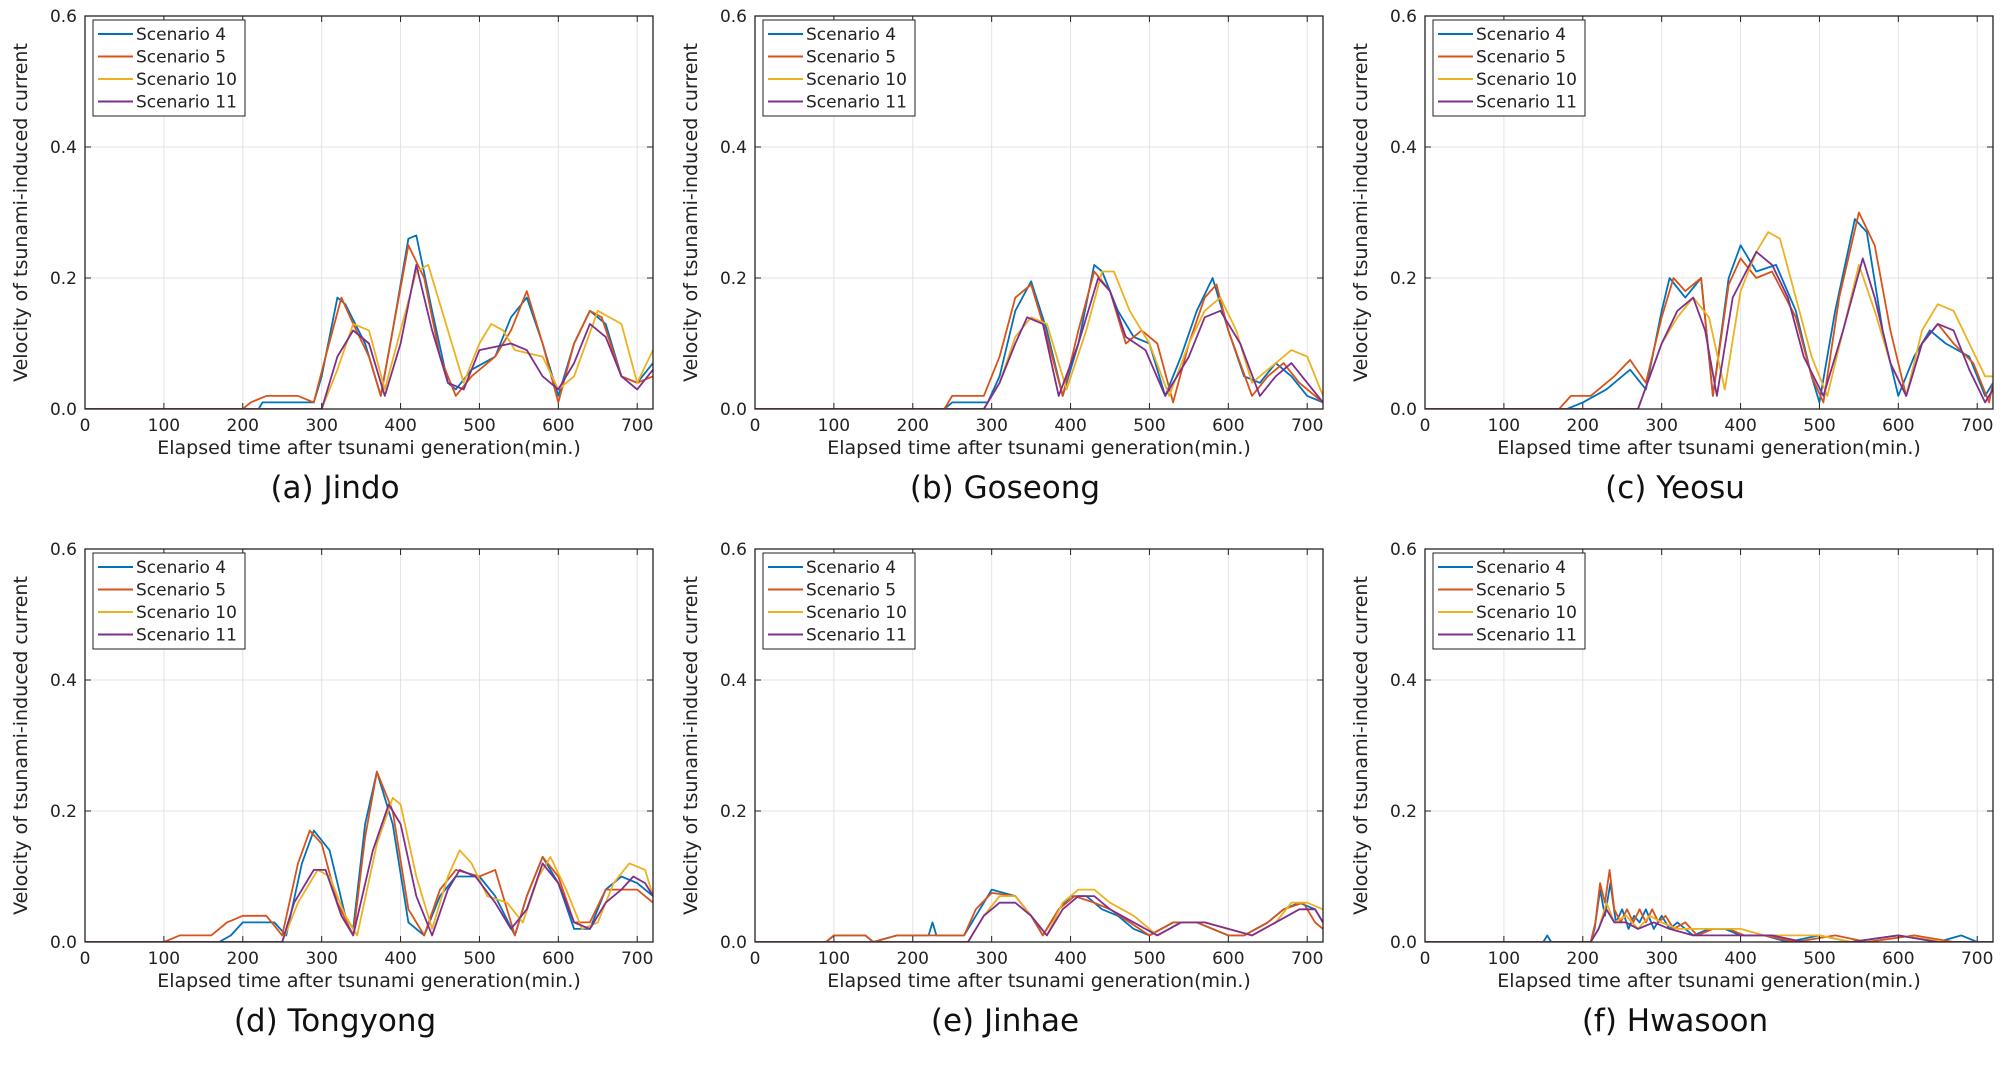 The height and width of the screenshot is (1066, 2010). Describe the element at coordinates (1898, 426) in the screenshot. I see `x-tick-label: 600` at that location.